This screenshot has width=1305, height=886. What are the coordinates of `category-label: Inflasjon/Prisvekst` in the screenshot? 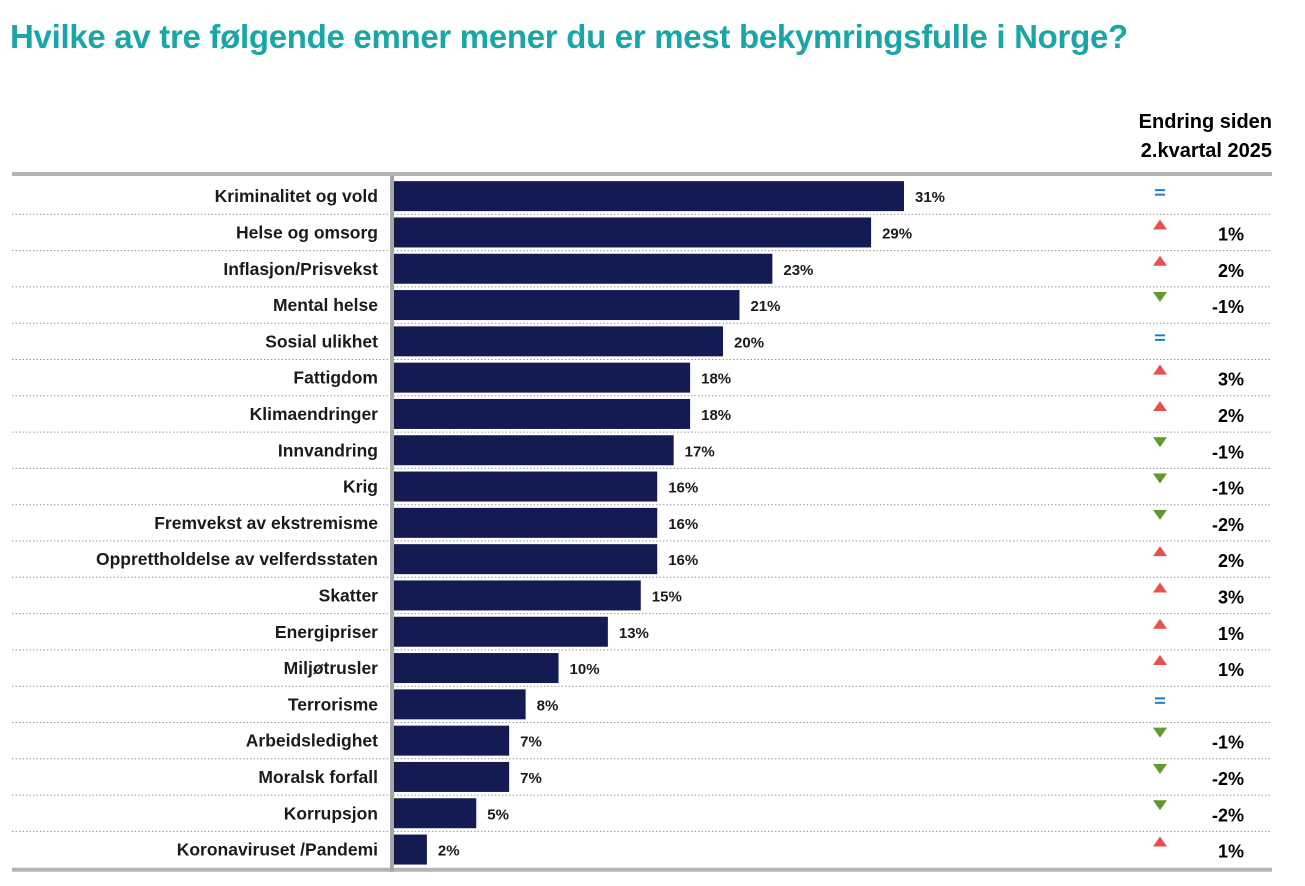 It's located at (300, 269).